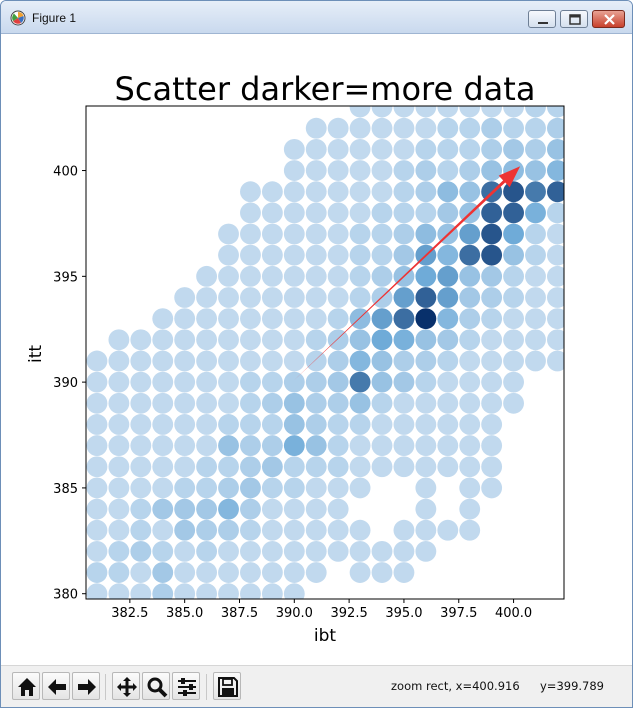  What do you see at coordinates (206, 687) in the screenshot?
I see `toolbar-separator` at bounding box center [206, 687].